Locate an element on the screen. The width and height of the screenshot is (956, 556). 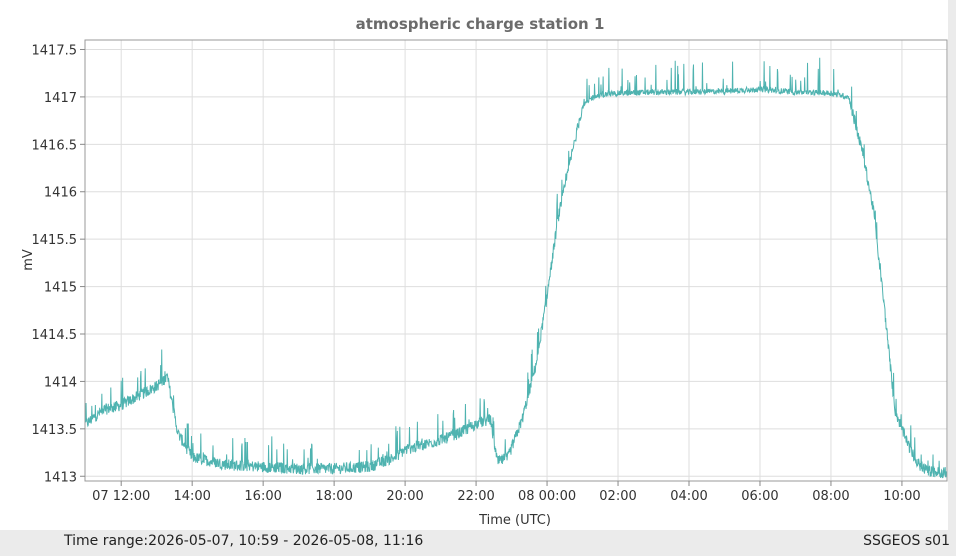
x-tick-label: 22:00 is located at coordinates (475, 496).